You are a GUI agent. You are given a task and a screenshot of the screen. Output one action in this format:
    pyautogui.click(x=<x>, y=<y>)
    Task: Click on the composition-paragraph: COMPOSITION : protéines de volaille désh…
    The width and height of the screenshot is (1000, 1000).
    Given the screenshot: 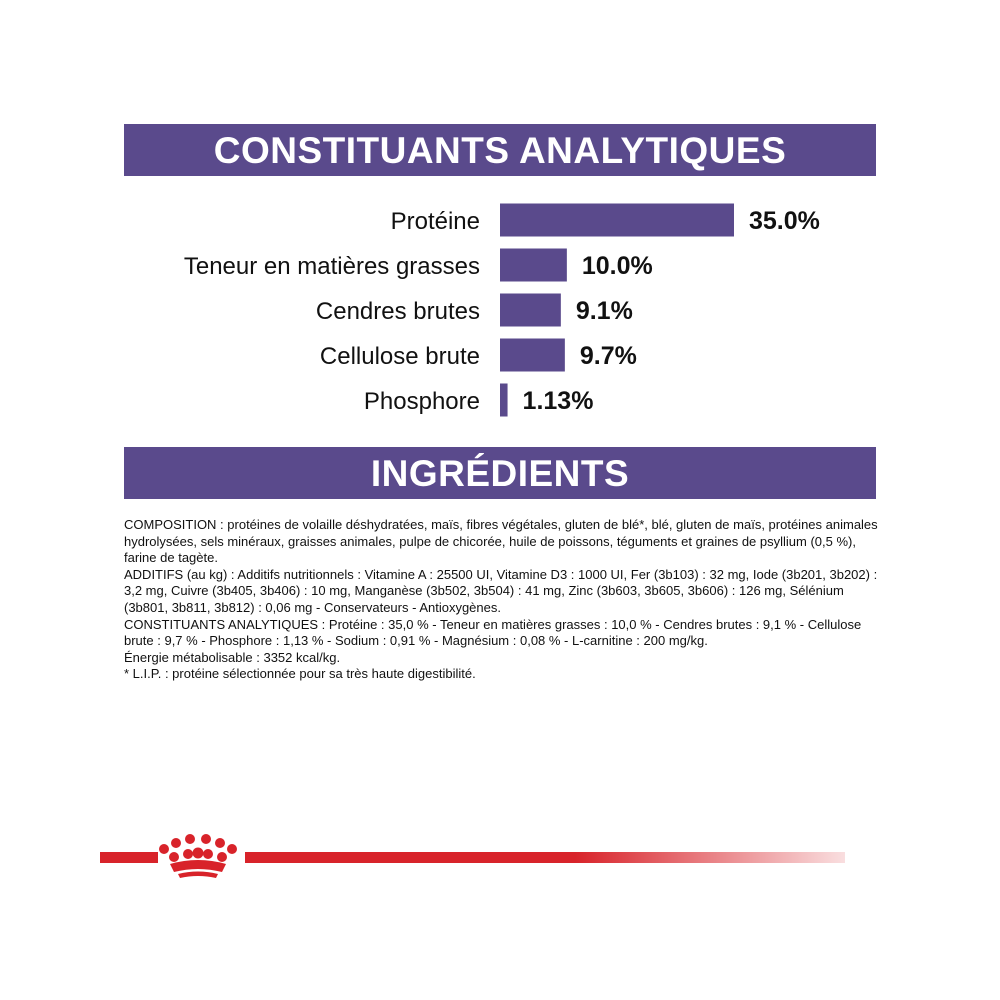 What is the action you would take?
    pyautogui.click(x=501, y=541)
    